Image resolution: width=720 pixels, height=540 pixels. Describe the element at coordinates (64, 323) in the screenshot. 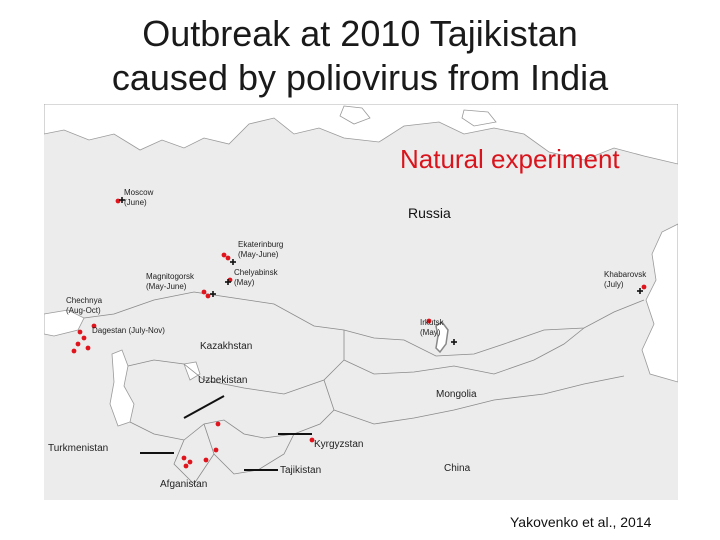

I see `black-sea` at that location.